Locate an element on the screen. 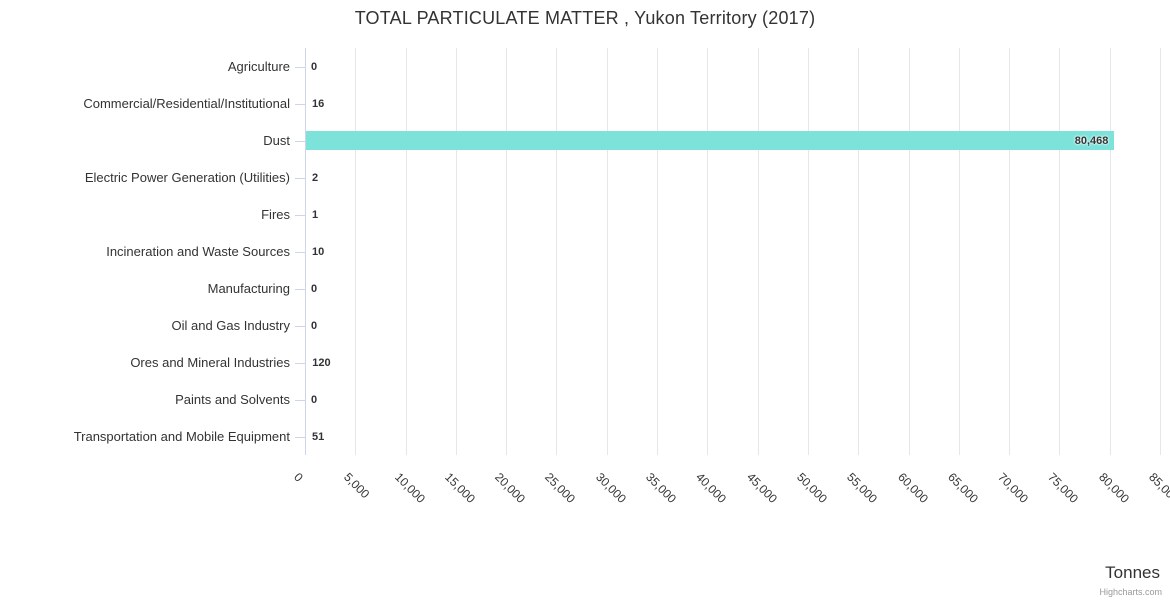 The image size is (1170, 600). x-axis-tick-label: 75,000 is located at coordinates (1063, 488).